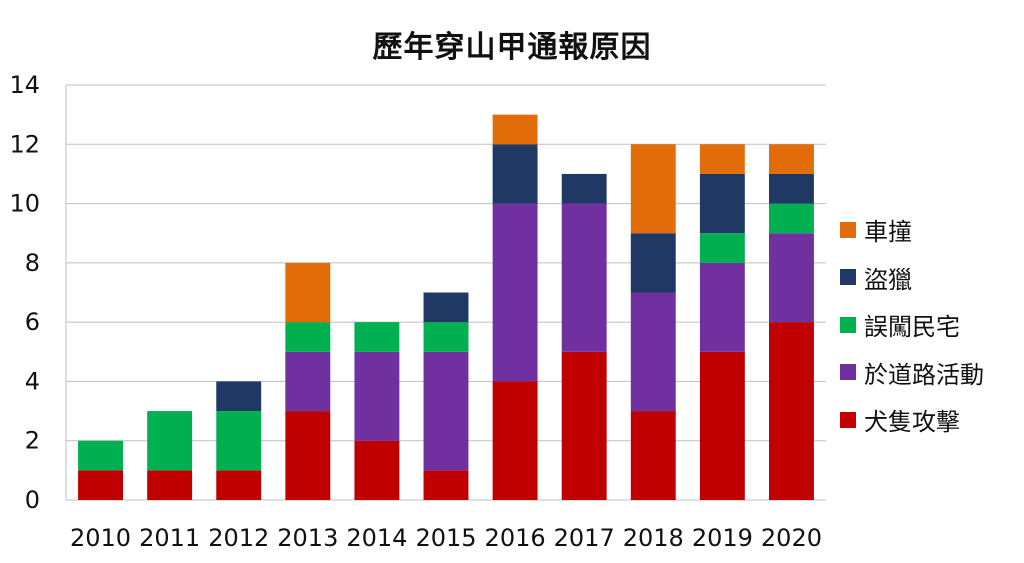 This screenshot has width=1024, height=563. I want to click on chart-title: 歷年穿山甲通報原因, so click(512, 47).